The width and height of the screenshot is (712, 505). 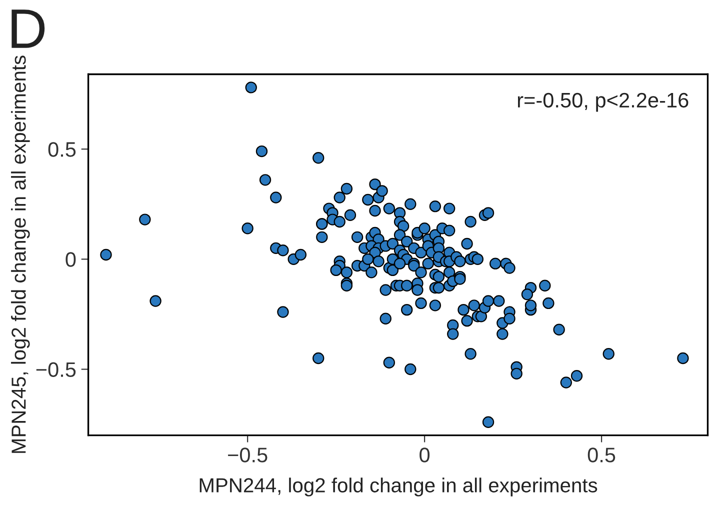 I want to click on x-tick-label: 0.5, so click(x=602, y=455).